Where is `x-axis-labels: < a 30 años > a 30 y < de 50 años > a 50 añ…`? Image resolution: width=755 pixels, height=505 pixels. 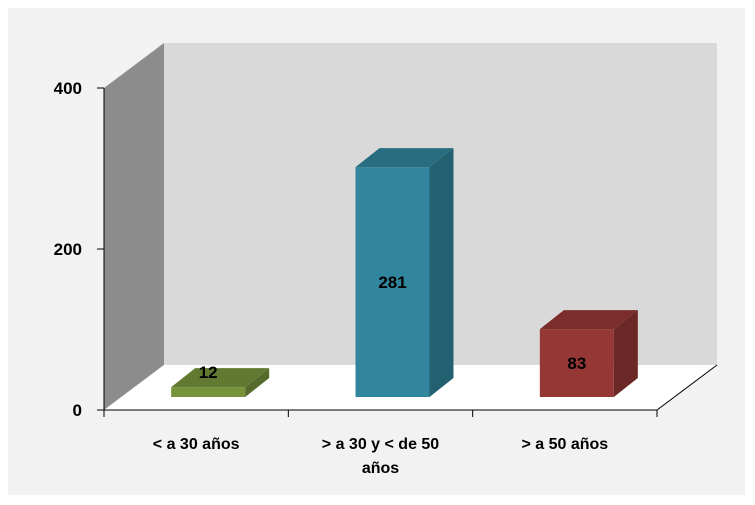 x-axis-labels: < a 30 años > a 30 y < de 50 años > a 50 añ… is located at coordinates (380, 456).